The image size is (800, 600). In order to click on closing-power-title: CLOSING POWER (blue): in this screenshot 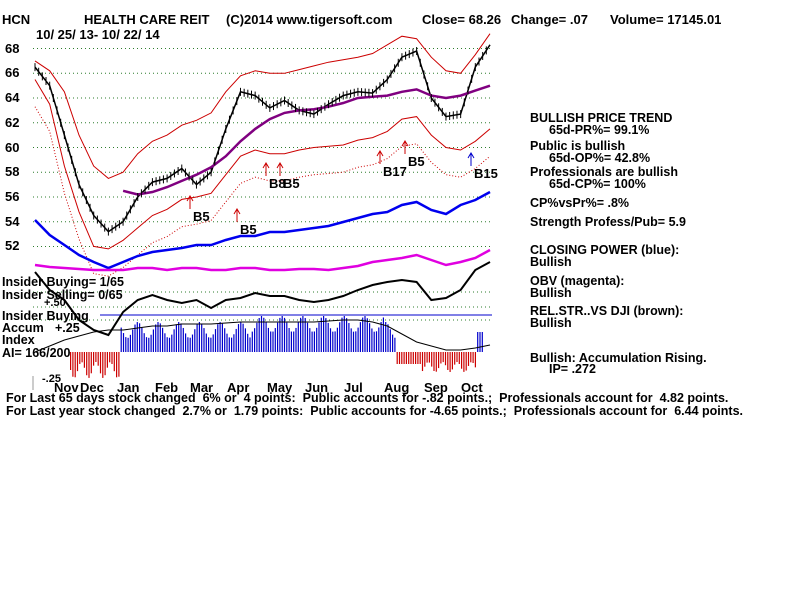, I will do `click(605, 250)`.